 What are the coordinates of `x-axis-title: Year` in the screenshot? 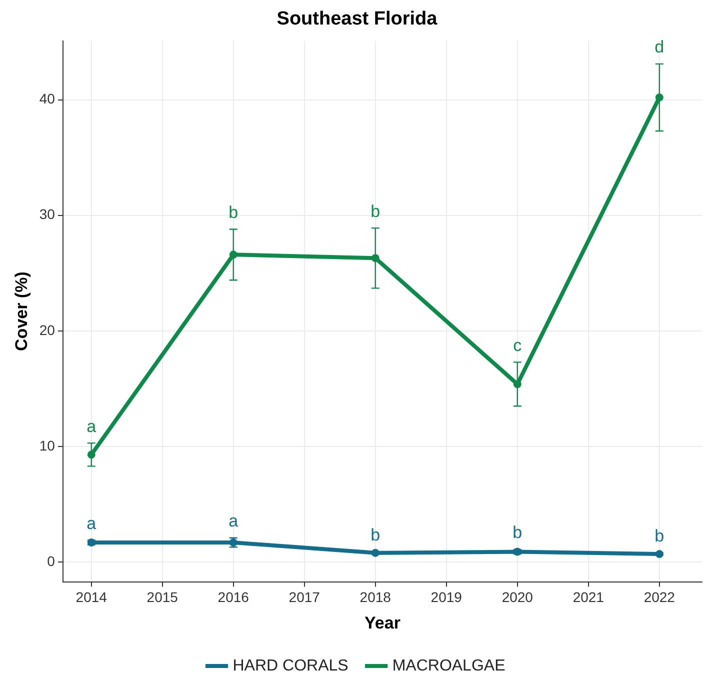 It's located at (382, 622).